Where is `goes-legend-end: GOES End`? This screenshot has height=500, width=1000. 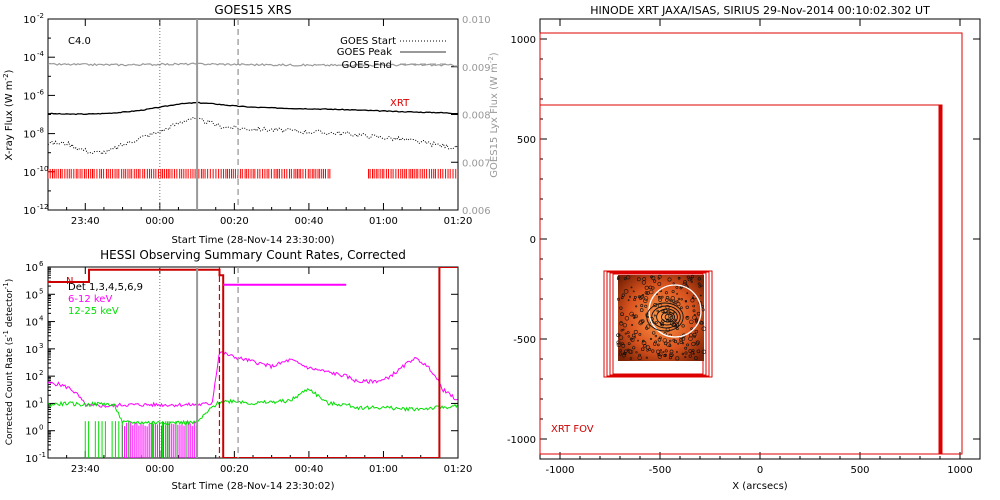
goes-legend-end: GOES End is located at coordinates (367, 65).